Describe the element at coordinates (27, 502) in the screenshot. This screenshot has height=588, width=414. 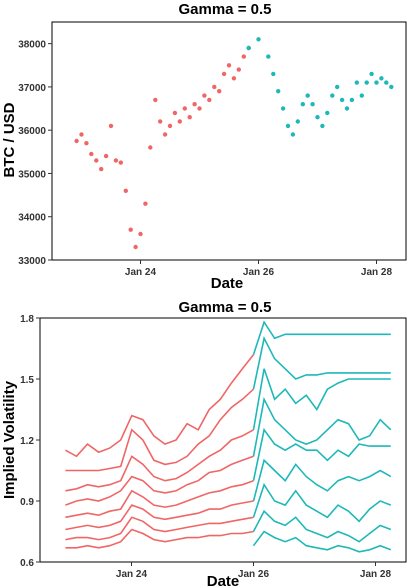
I see `y-tick-label: 0.9` at that location.